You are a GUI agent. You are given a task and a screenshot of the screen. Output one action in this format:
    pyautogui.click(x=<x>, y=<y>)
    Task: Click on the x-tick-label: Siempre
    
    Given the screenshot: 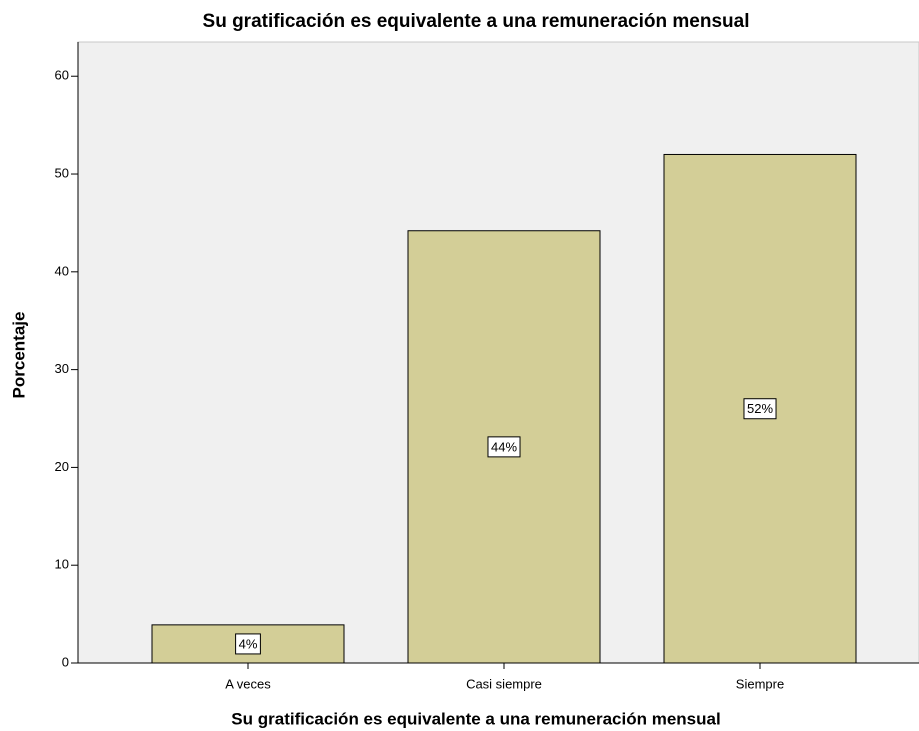 What is the action you would take?
    pyautogui.click(x=760, y=683)
    